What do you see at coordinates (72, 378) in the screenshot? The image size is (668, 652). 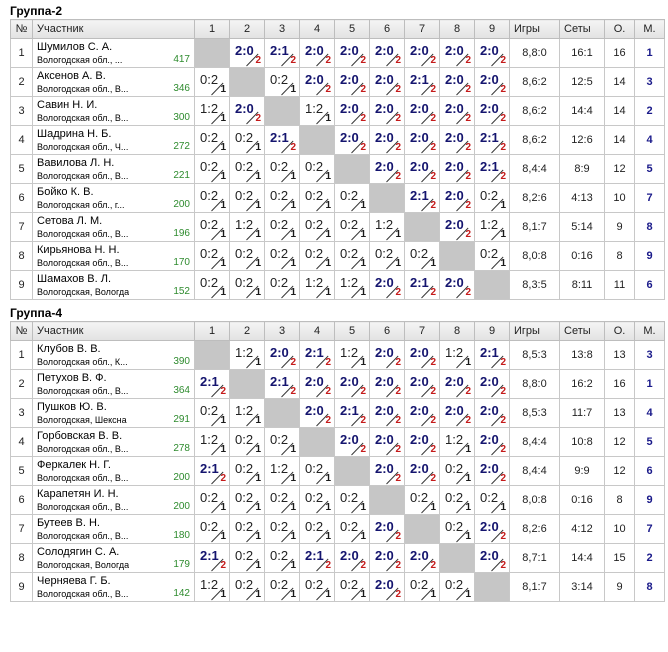 I see `participant-name: Петухов В. Ф.` at bounding box center [72, 378].